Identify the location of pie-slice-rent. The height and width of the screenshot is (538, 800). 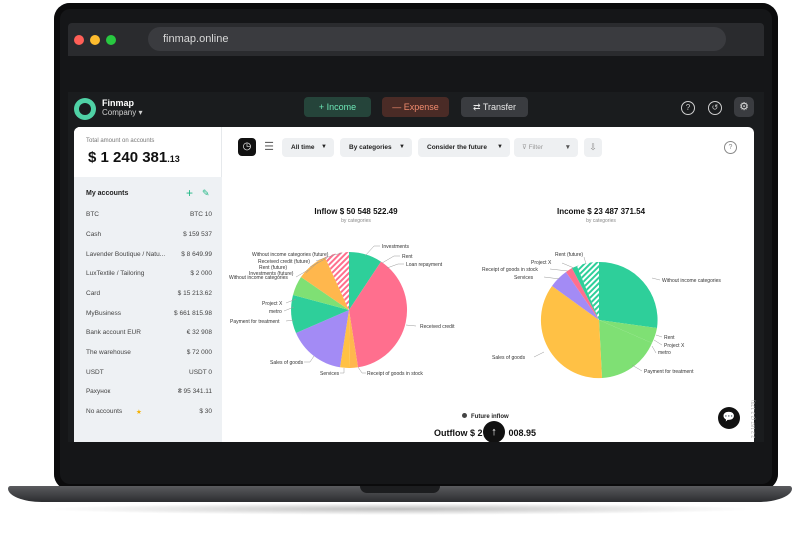
(628, 331).